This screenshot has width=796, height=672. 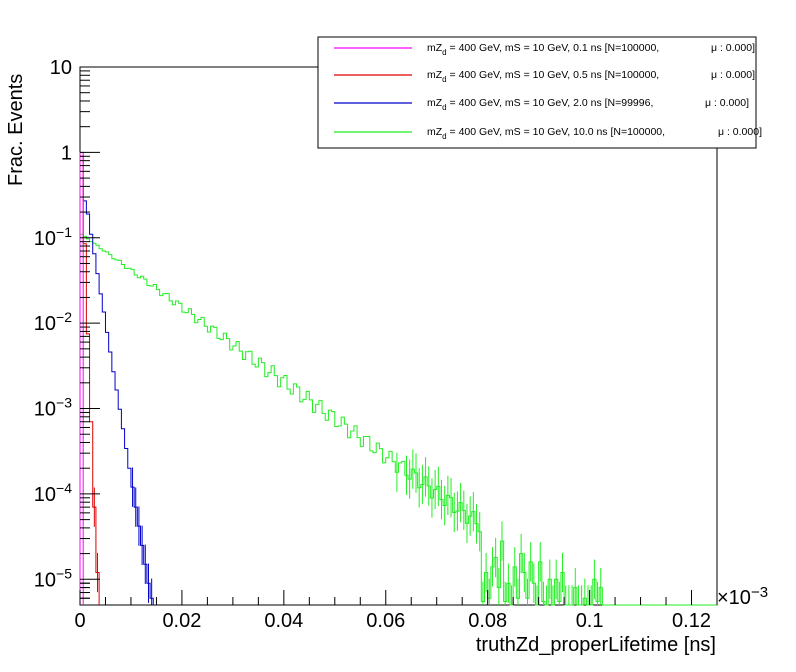 I want to click on y-tick-label: 10⁻⁵, so click(x=53, y=578).